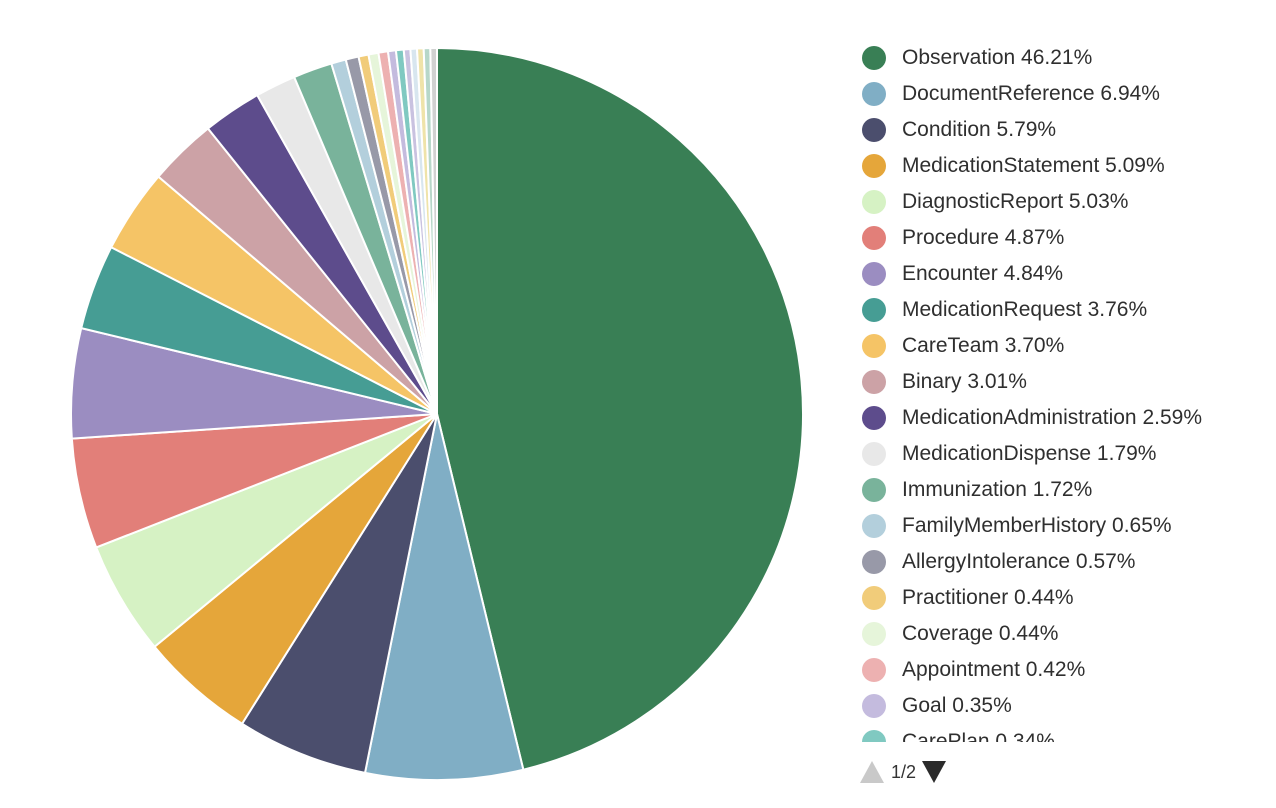 This screenshot has height=808, width=1276. What do you see at coordinates (988, 597) in the screenshot?
I see `legend-label: Practitioner 0.44%` at bounding box center [988, 597].